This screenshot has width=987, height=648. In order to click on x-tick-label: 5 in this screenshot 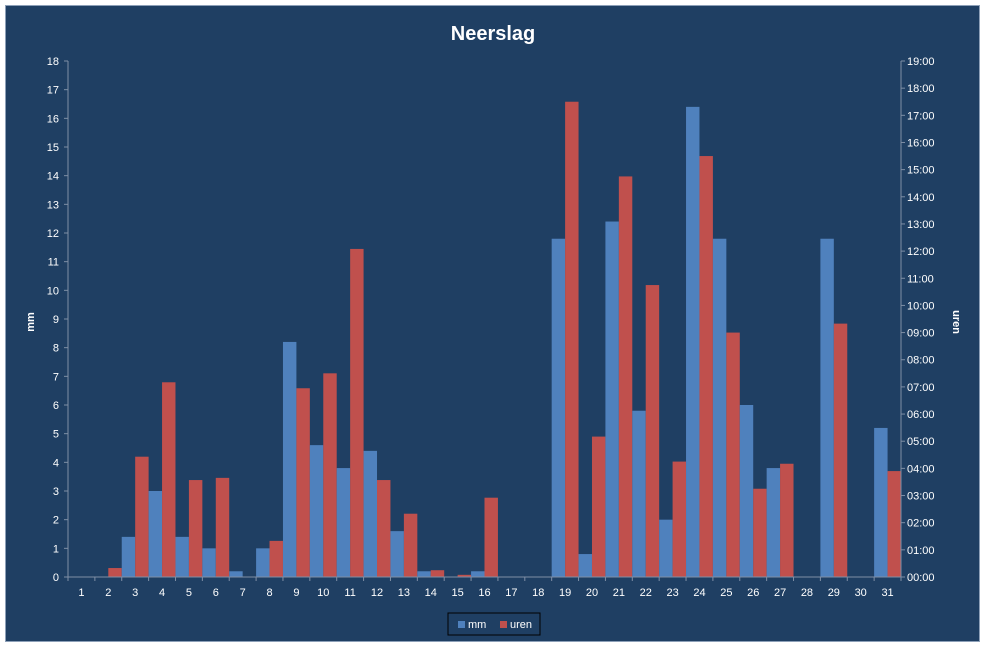, I will do `click(189, 593)`.